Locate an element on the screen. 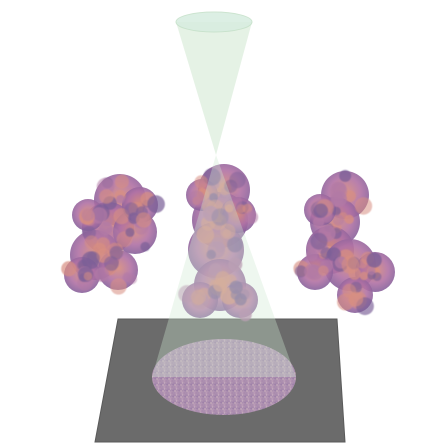 Image resolution: width=446 pixels, height=446 pixels. molecule-right is located at coordinates (344, 242).